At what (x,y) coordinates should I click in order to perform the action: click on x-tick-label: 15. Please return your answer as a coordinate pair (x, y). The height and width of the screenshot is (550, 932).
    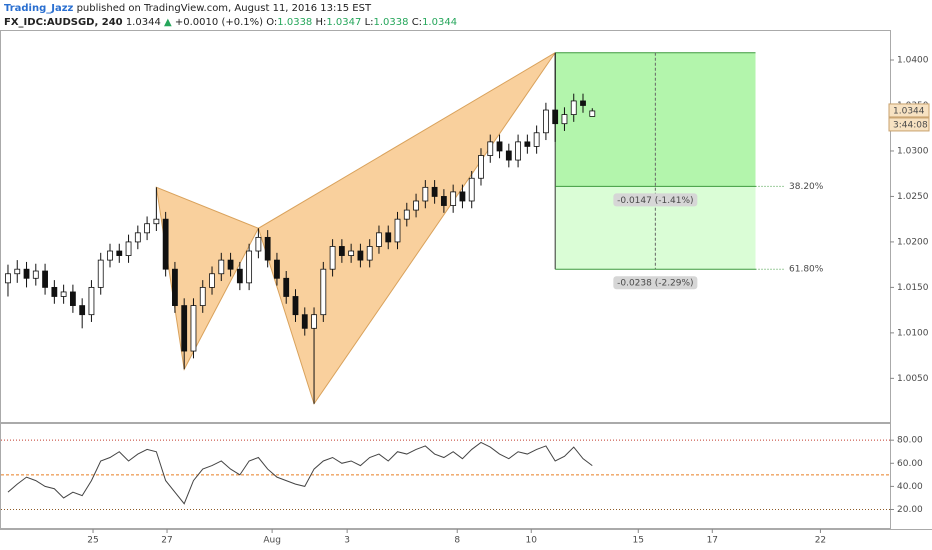
    Looking at the image, I should click on (638, 541).